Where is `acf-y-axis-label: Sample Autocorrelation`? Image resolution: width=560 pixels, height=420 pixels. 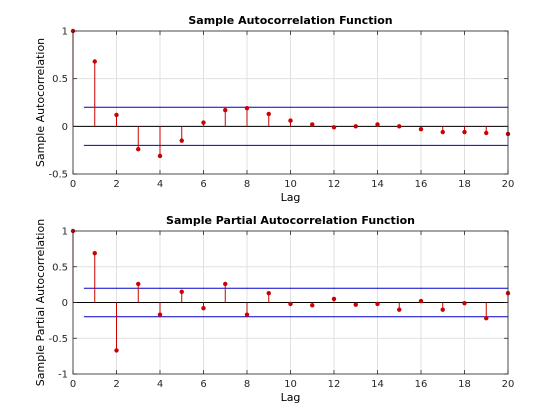 acf-y-axis-label: Sample Autocorrelation is located at coordinates (40, 102).